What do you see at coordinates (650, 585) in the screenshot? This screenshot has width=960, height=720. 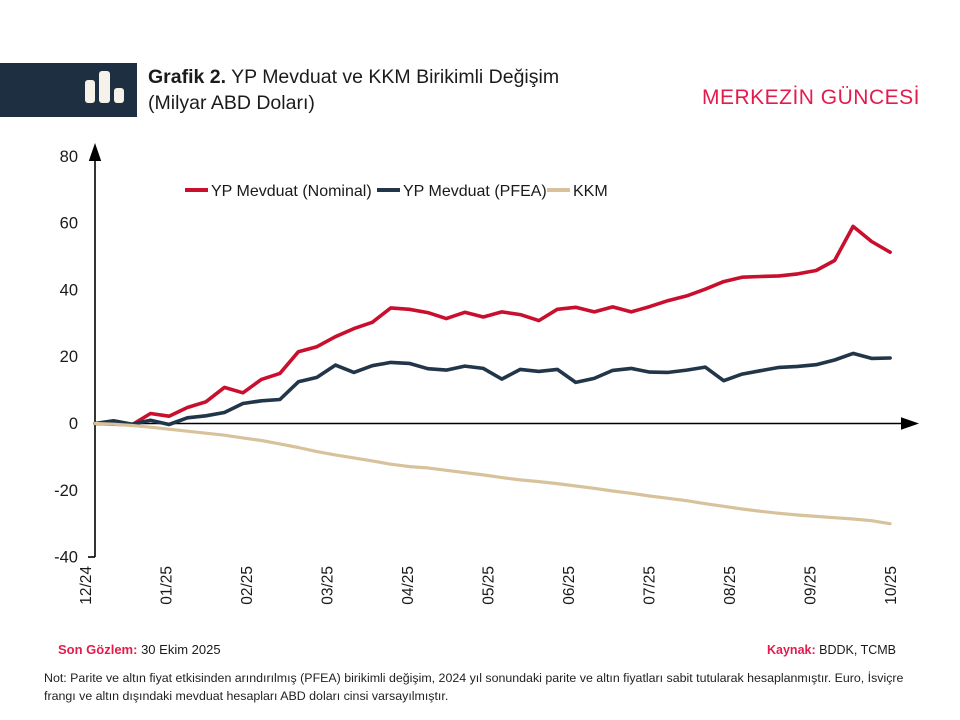 I see `x-tick-label: 07/25` at bounding box center [650, 585].